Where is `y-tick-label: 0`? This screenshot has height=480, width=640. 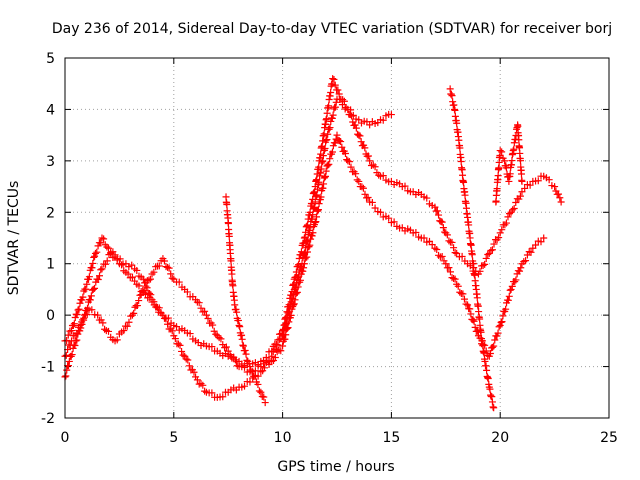 y-tick-label: 0 is located at coordinates (50, 316).